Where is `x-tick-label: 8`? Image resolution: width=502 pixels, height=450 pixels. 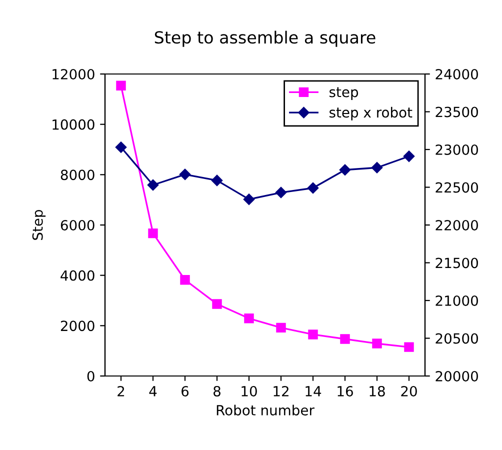
x-tick-label: 8 is located at coordinates (217, 391).